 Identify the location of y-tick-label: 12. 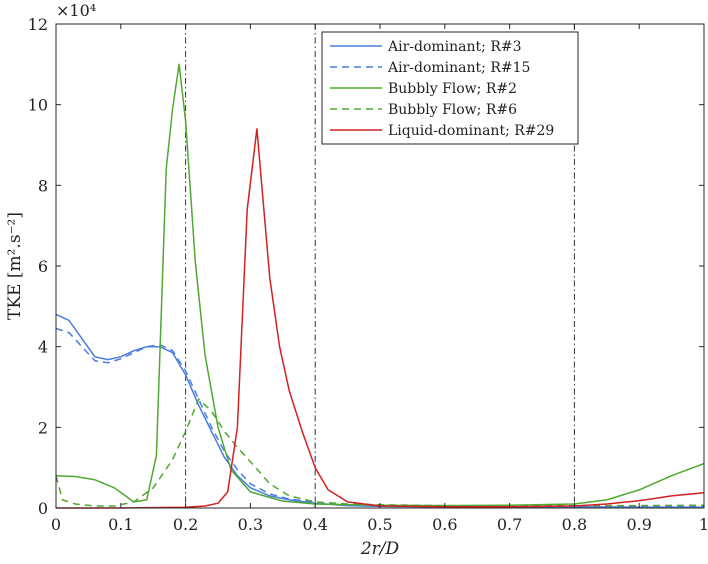
(38, 24).